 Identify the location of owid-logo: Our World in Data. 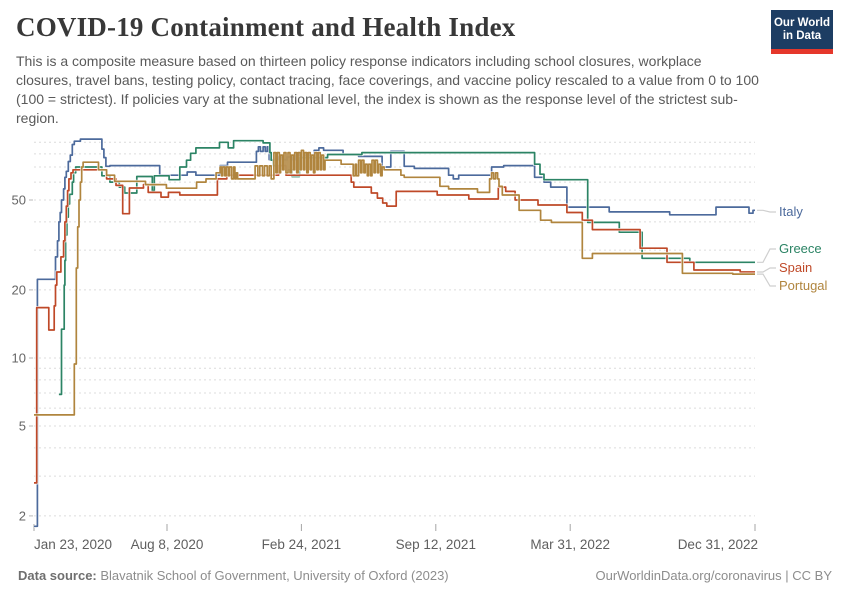
(802, 32).